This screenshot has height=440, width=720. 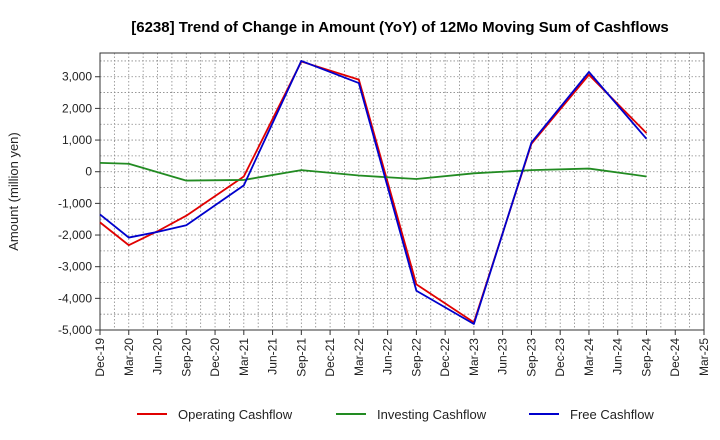 What do you see at coordinates (186, 357) in the screenshot?
I see `x-tick-label: Sep-20` at bounding box center [186, 357].